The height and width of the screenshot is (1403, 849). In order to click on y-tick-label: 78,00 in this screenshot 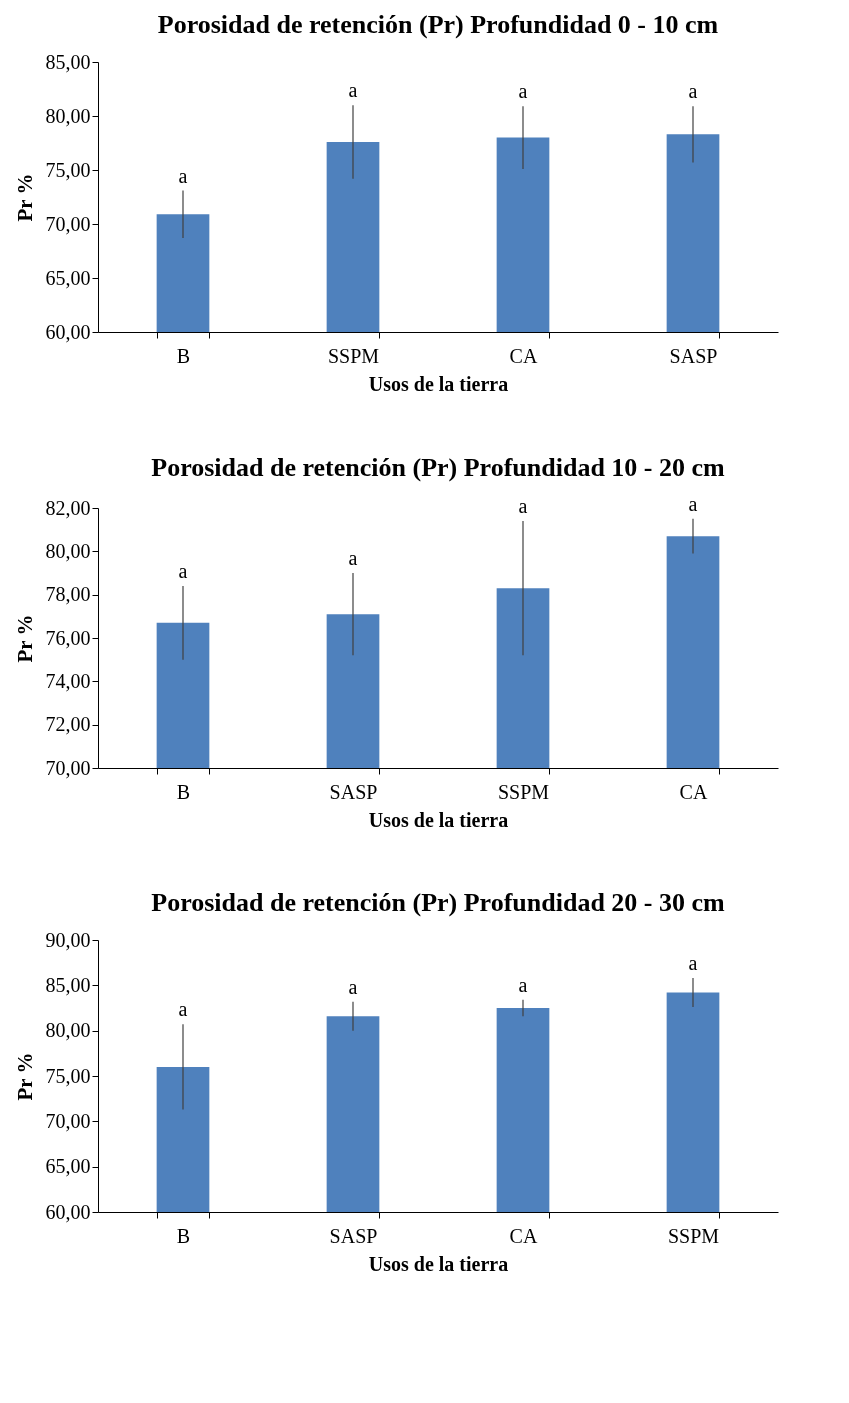, I will do `click(68, 594)`.